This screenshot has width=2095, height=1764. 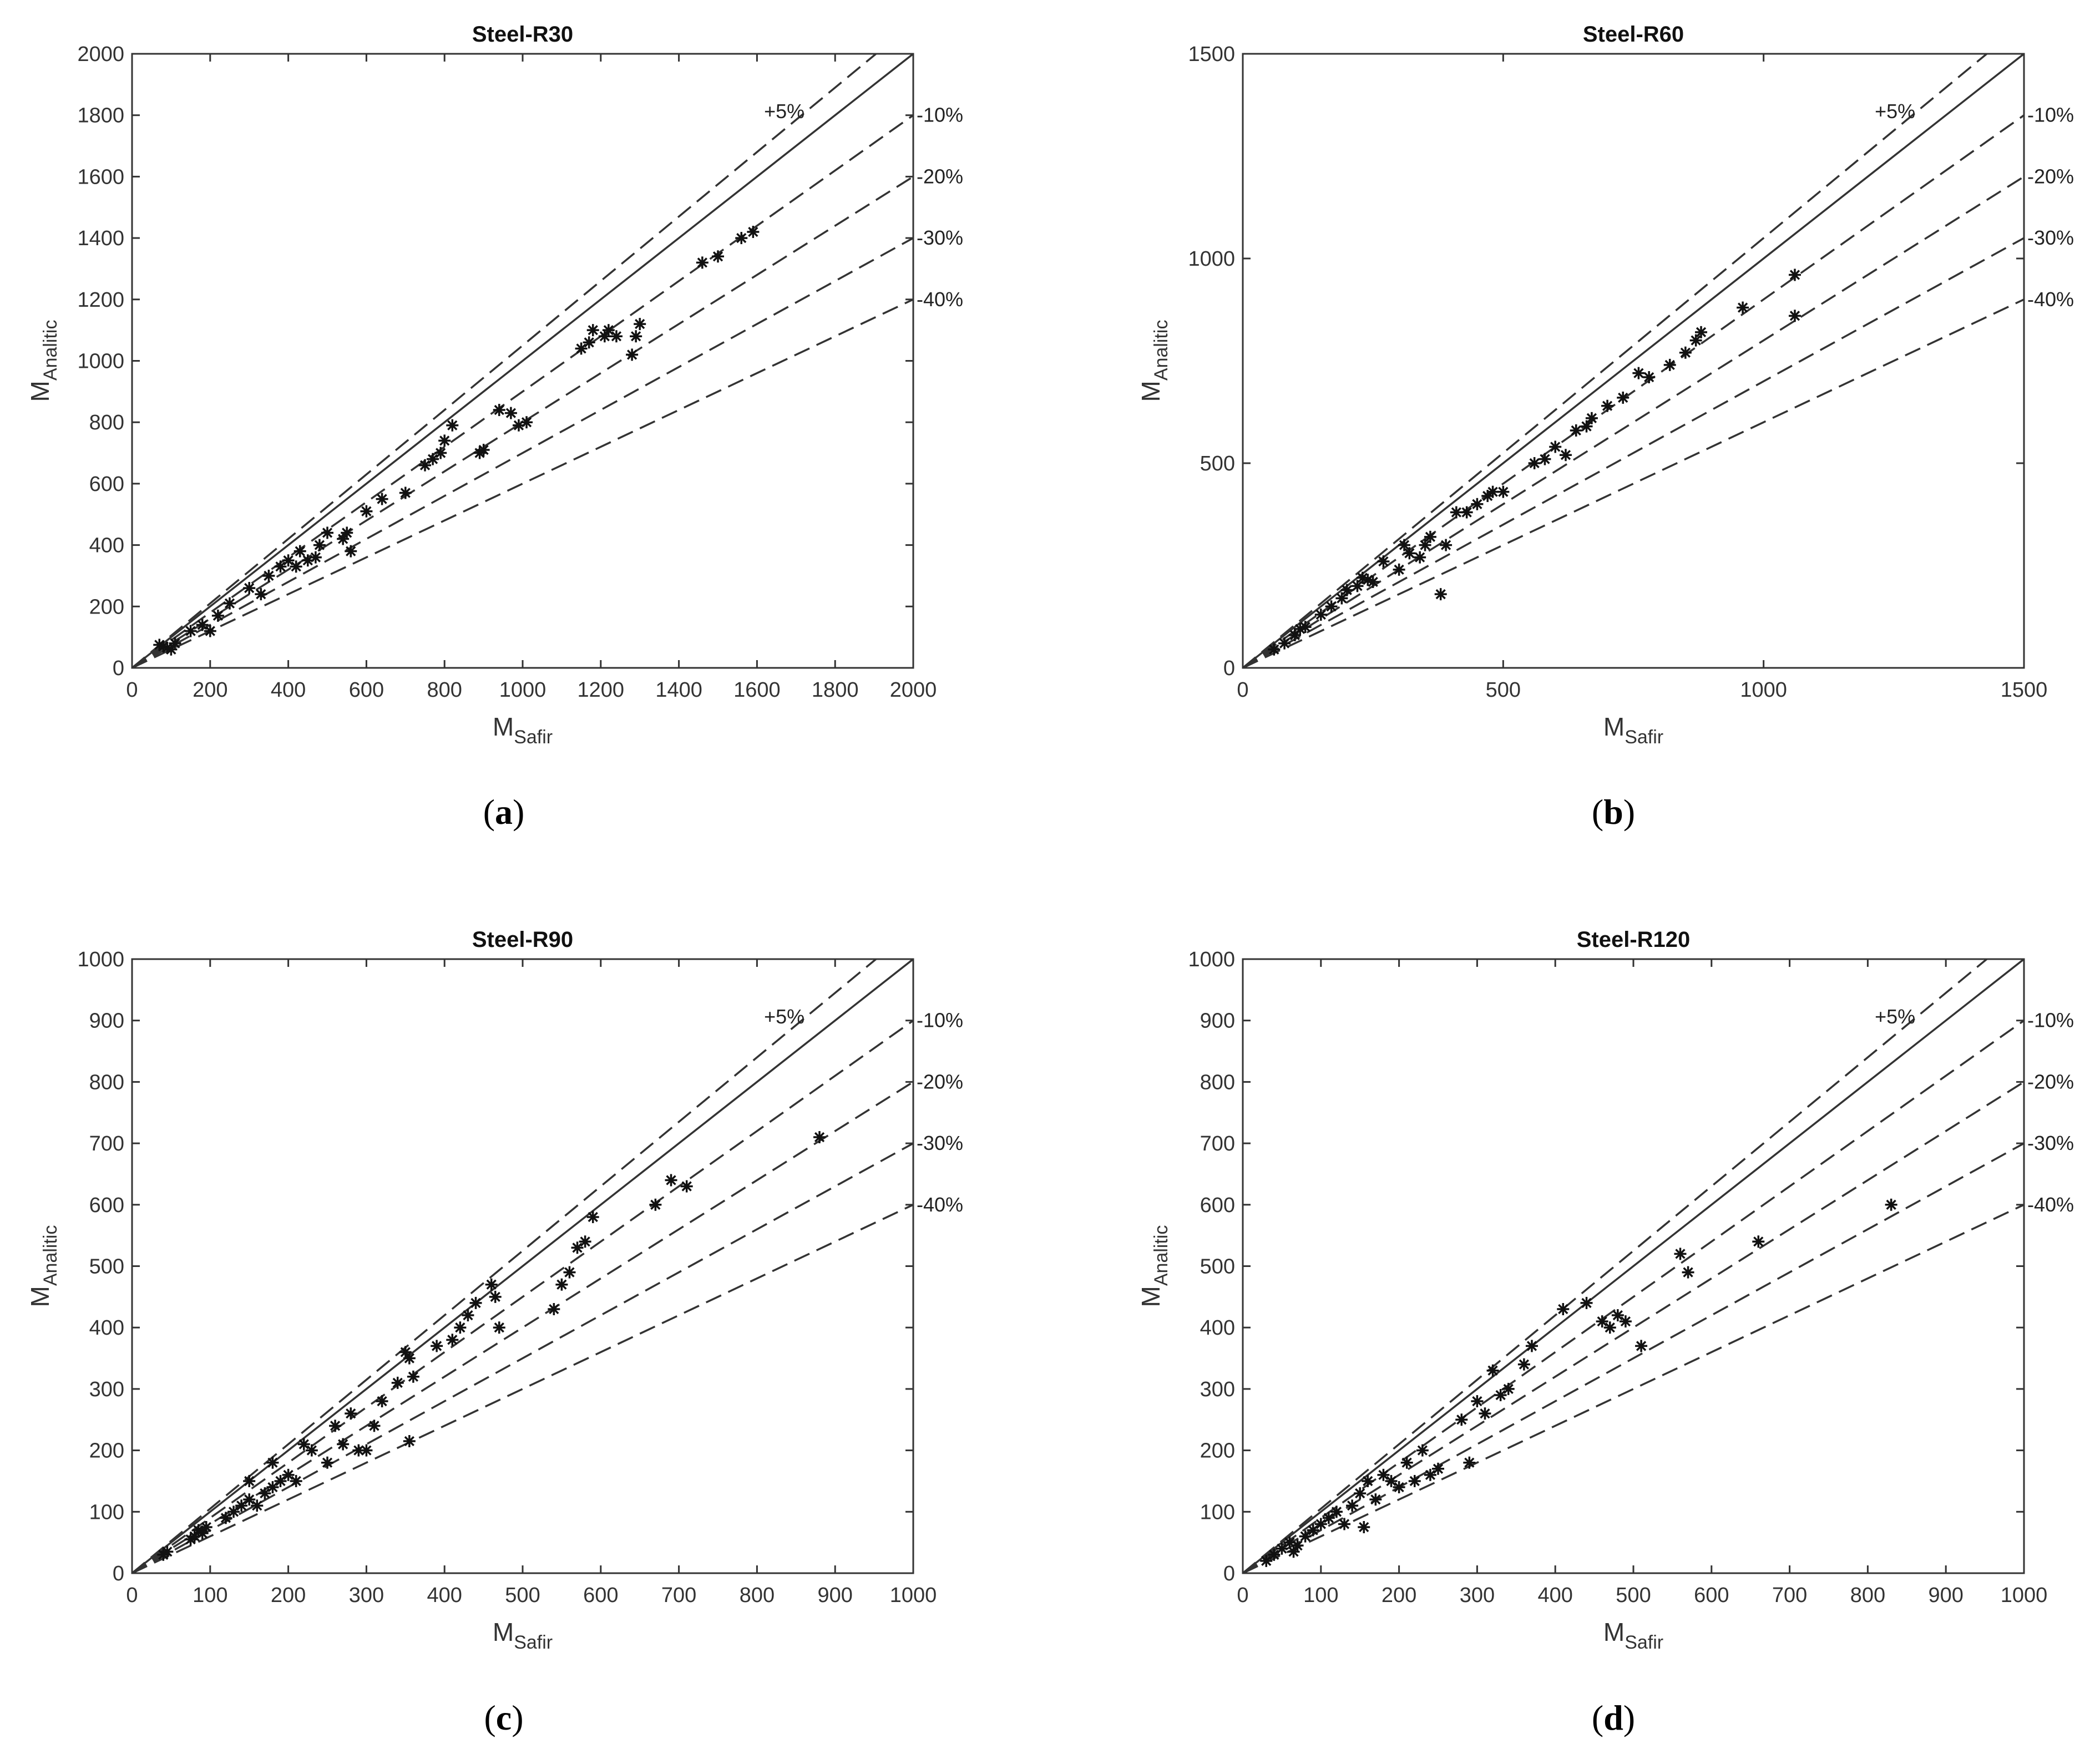 I want to click on reference-line--30pct, so click(x=1633, y=452).